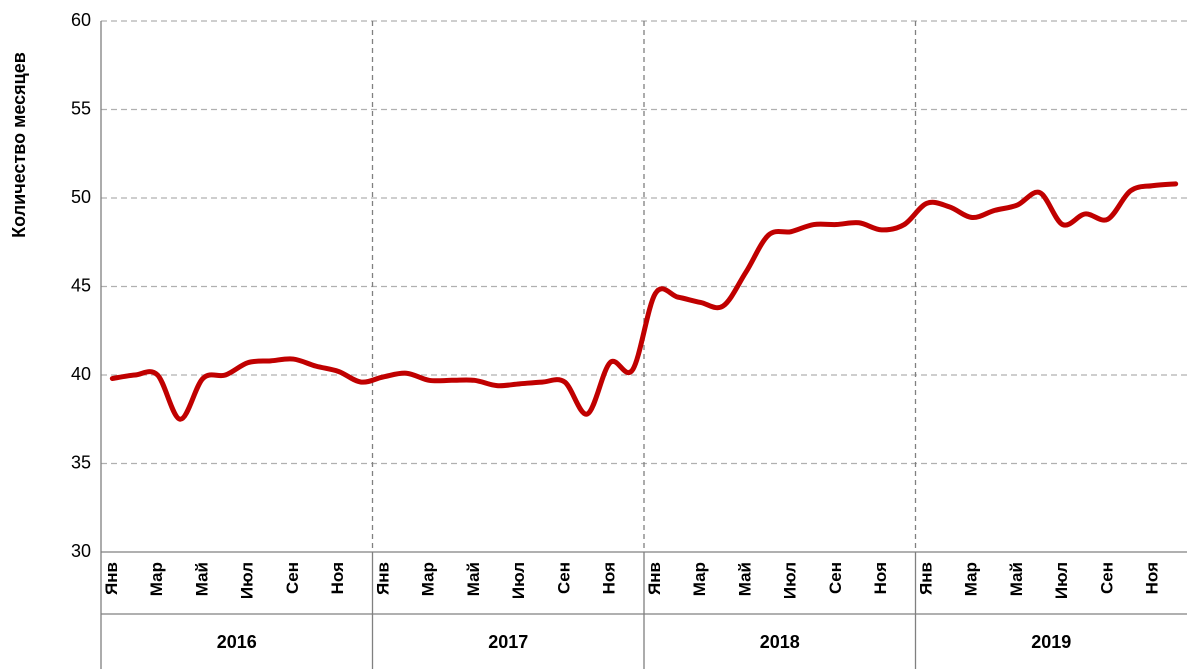  I want to click on y-tick-label: 45, so click(81, 285).